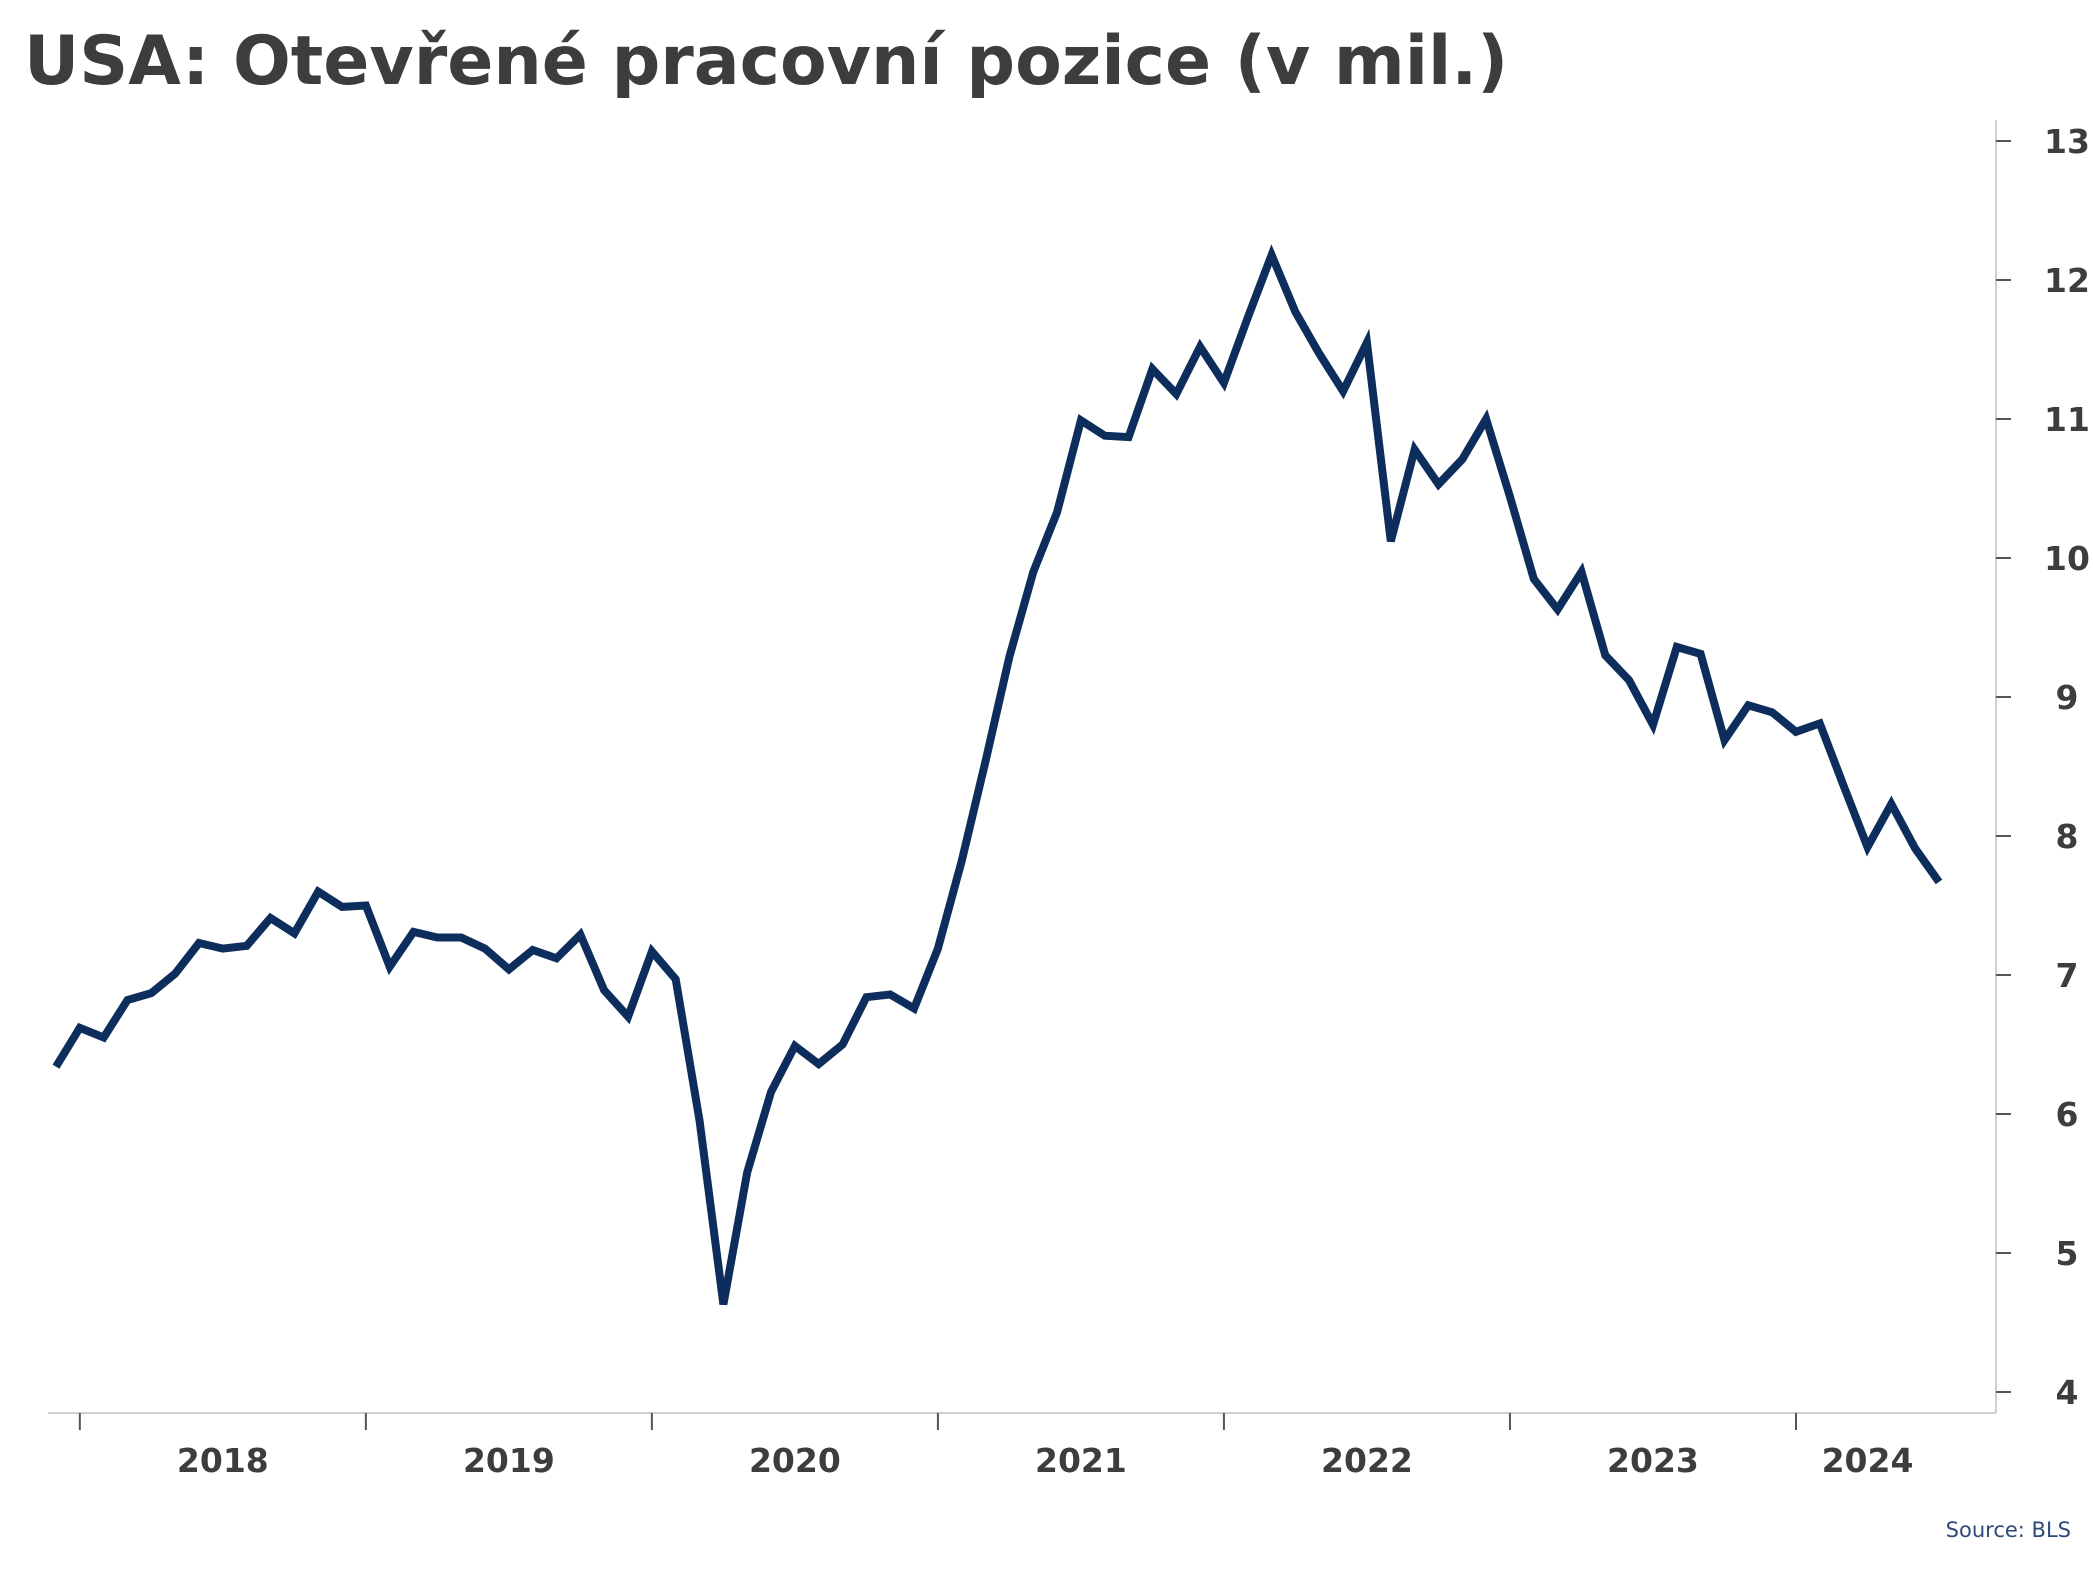  What do you see at coordinates (2067, 1253) in the screenshot?
I see `y-tick-label: 5` at bounding box center [2067, 1253].